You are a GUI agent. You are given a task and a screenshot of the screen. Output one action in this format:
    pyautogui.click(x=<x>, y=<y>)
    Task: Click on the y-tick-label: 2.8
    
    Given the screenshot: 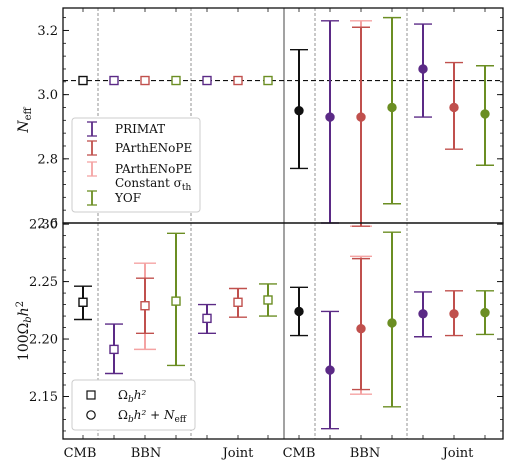 What is the action you would take?
    pyautogui.click(x=47, y=159)
    